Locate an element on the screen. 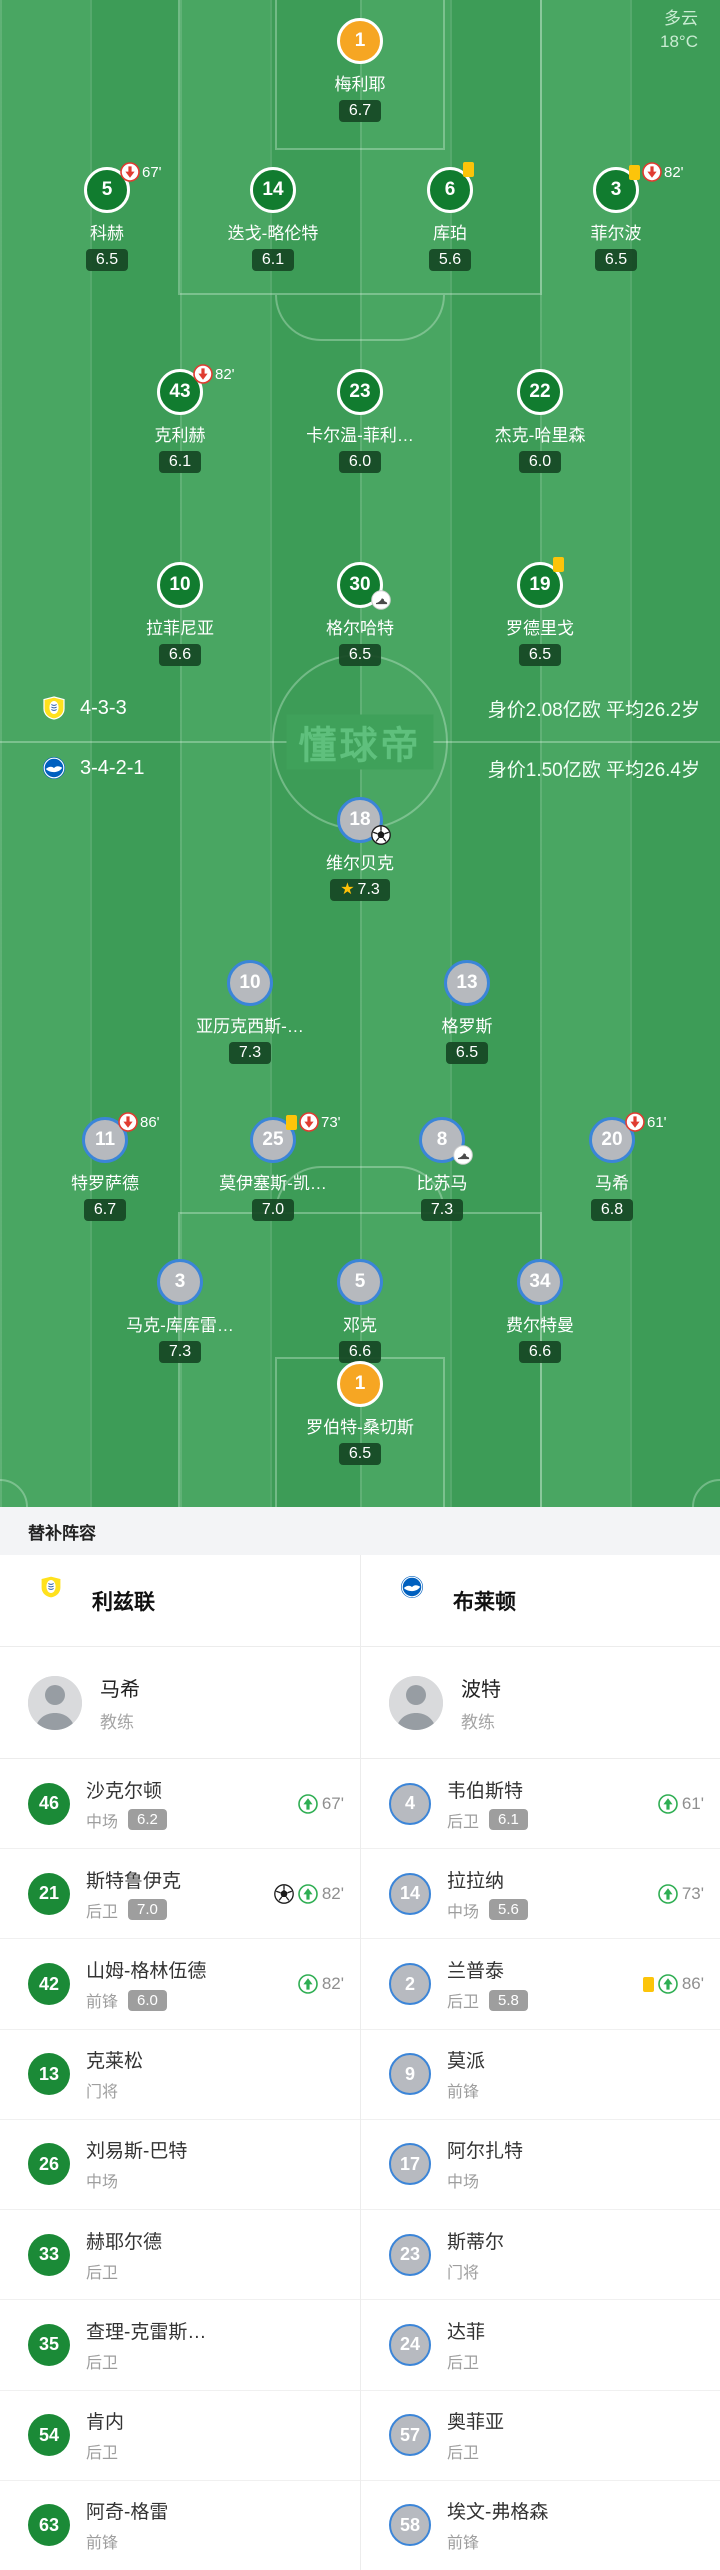 Image resolution: width=720 pixels, height=2570 pixels. player-circle: 5 is located at coordinates (360, 1282).